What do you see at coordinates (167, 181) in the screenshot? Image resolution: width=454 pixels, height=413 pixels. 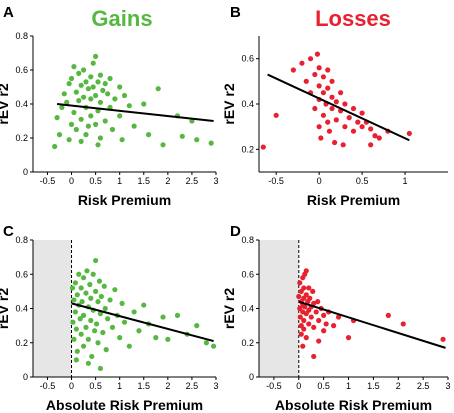 I see `x-tick-label: 2` at bounding box center [167, 181].